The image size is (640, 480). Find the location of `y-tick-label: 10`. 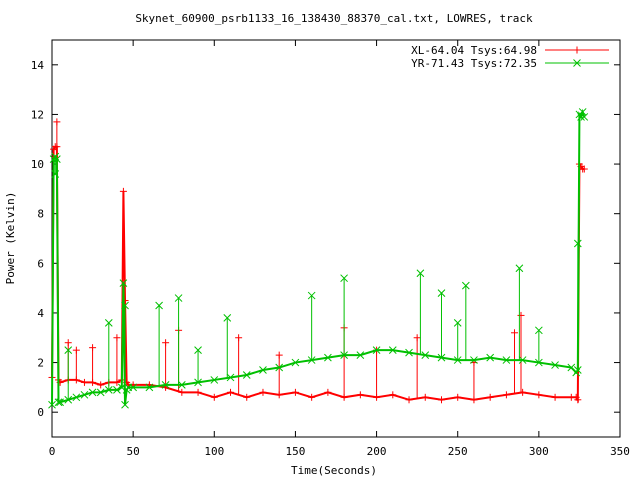

y-tick-label: 10 is located at coordinates (37, 164).